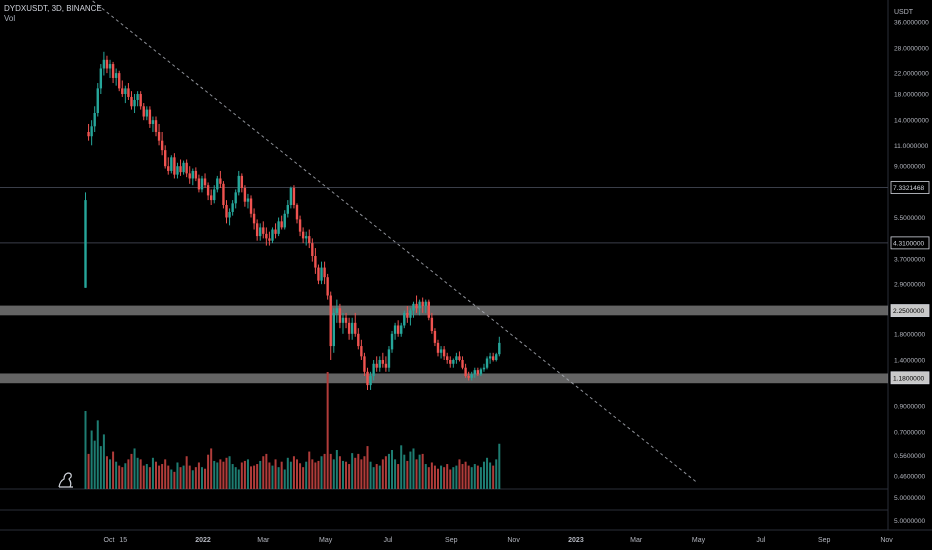 This screenshot has width=932, height=550. Describe the element at coordinates (911, 22) in the screenshot. I see `price-tick-label: 36.0000000` at that location.